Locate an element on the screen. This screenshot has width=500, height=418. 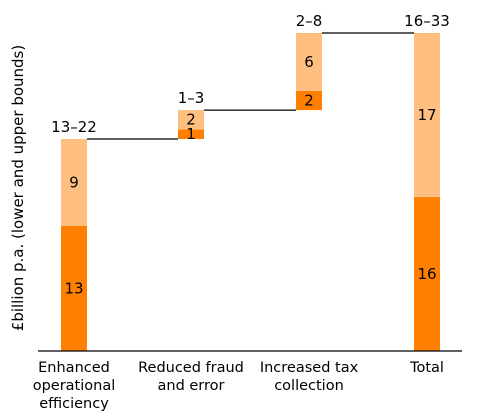
x-tick-label: operational is located at coordinates (74, 386).